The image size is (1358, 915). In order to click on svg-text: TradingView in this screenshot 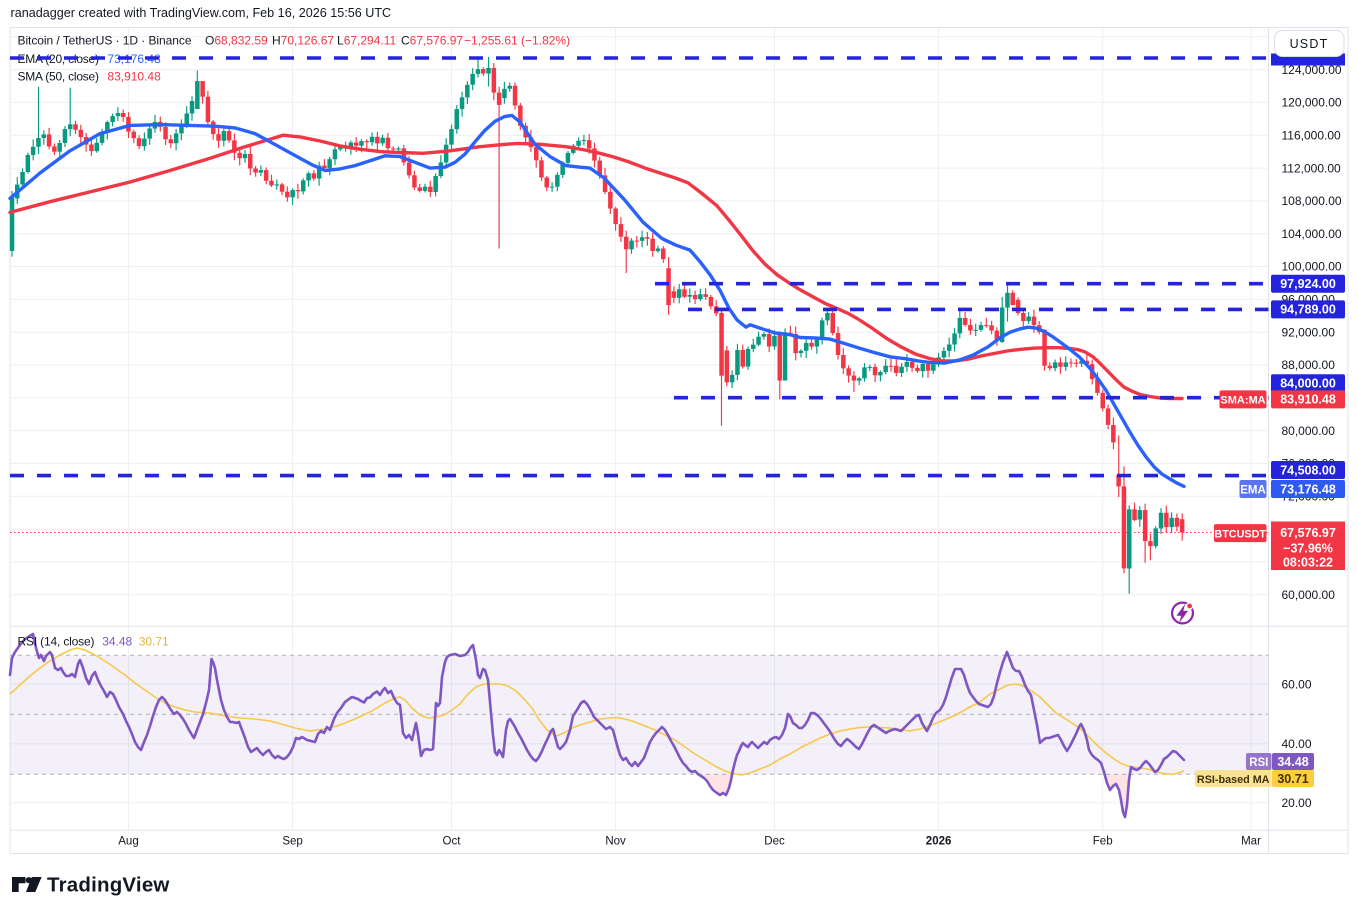, I will do `click(108, 885)`.